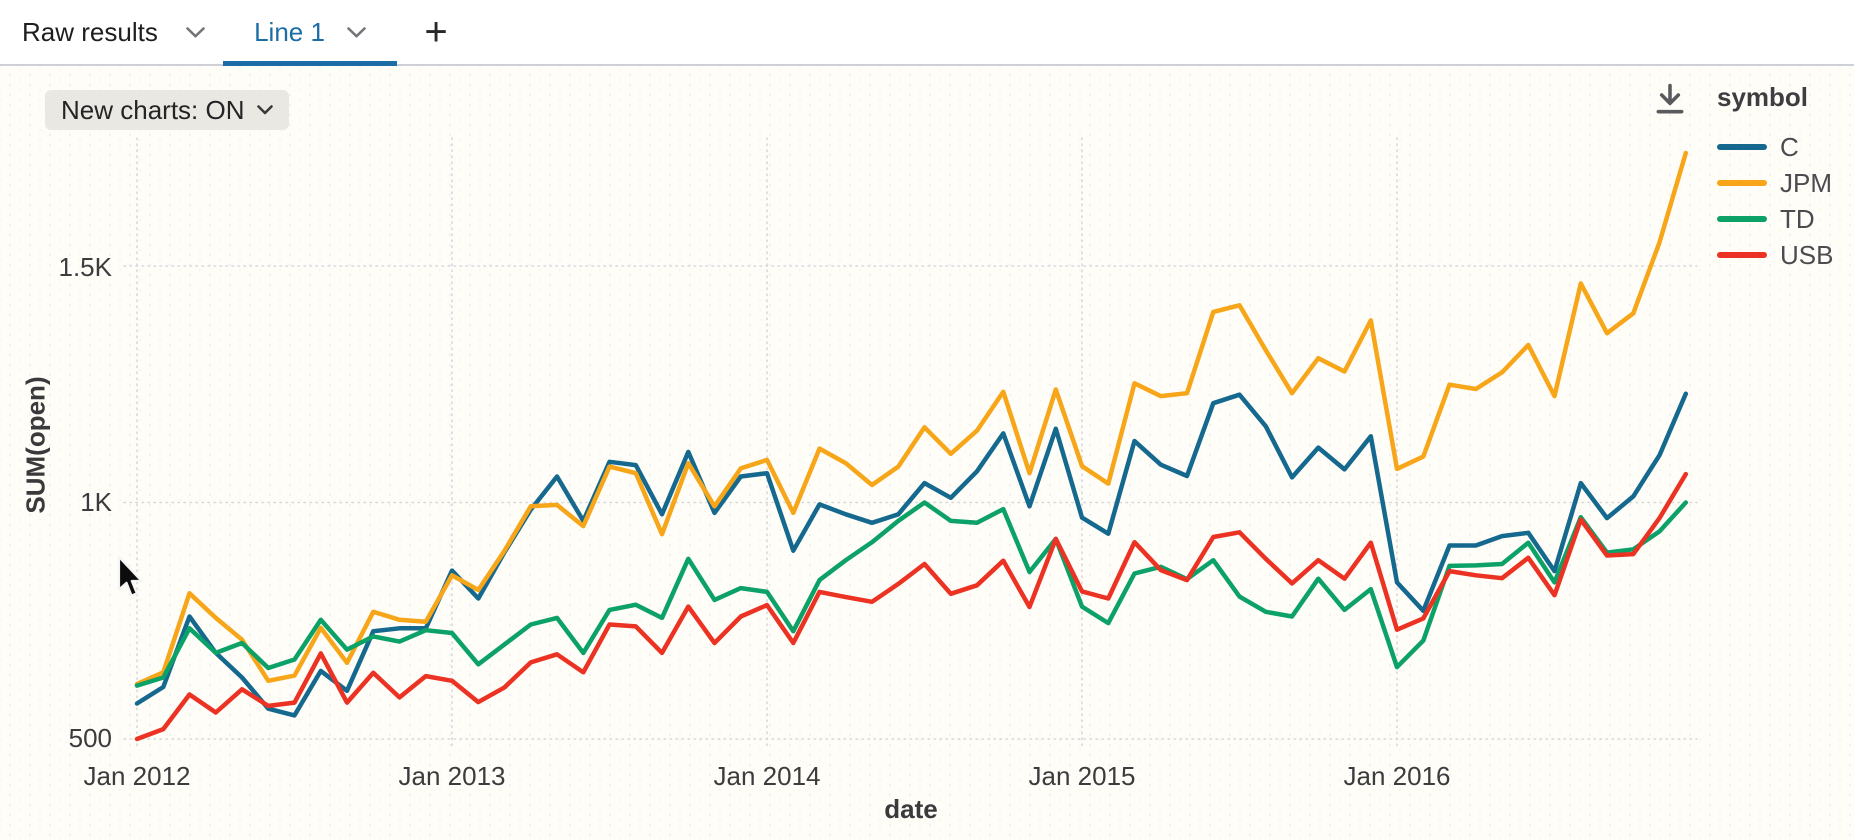 The height and width of the screenshot is (840, 1854). I want to click on x-tick-label: Jan 2013, so click(452, 776).